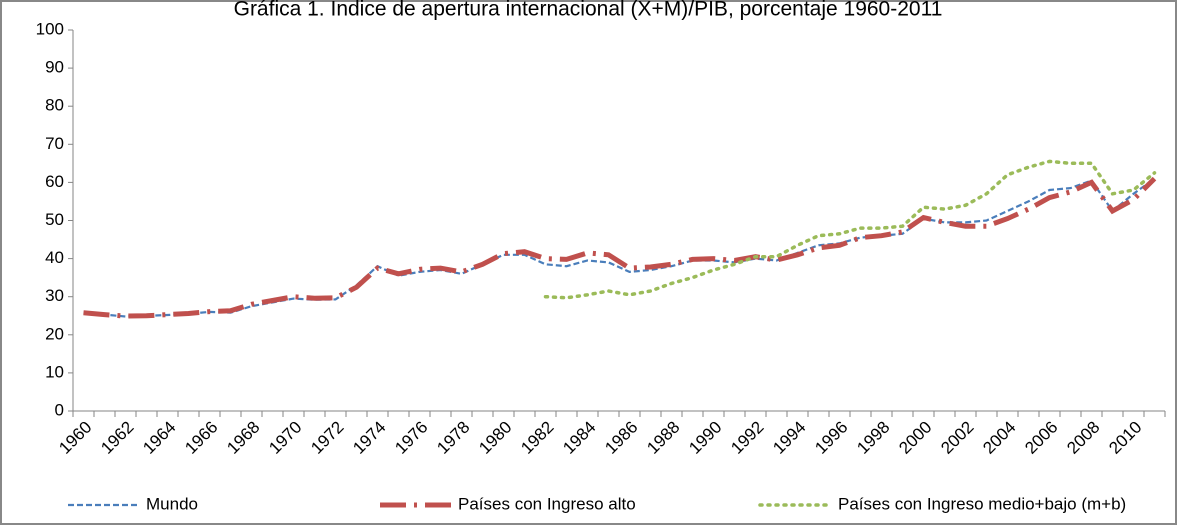  Describe the element at coordinates (54, 333) in the screenshot. I see `y-tick-label: 20` at that location.